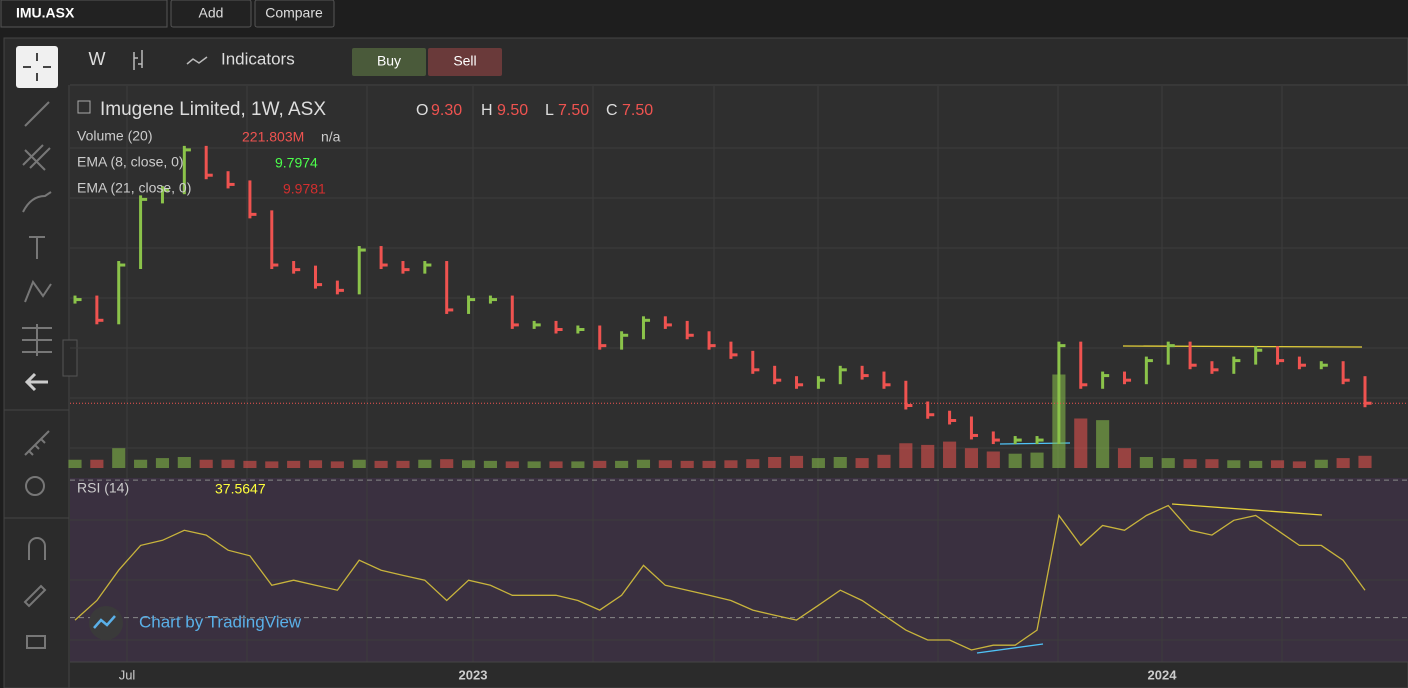 This screenshot has height=688, width=1408. What do you see at coordinates (35, 486) in the screenshot?
I see `zoom-tool` at bounding box center [35, 486].